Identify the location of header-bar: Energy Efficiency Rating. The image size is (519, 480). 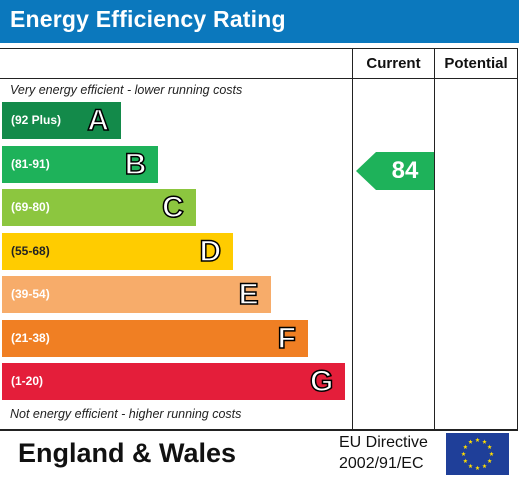
(259, 21).